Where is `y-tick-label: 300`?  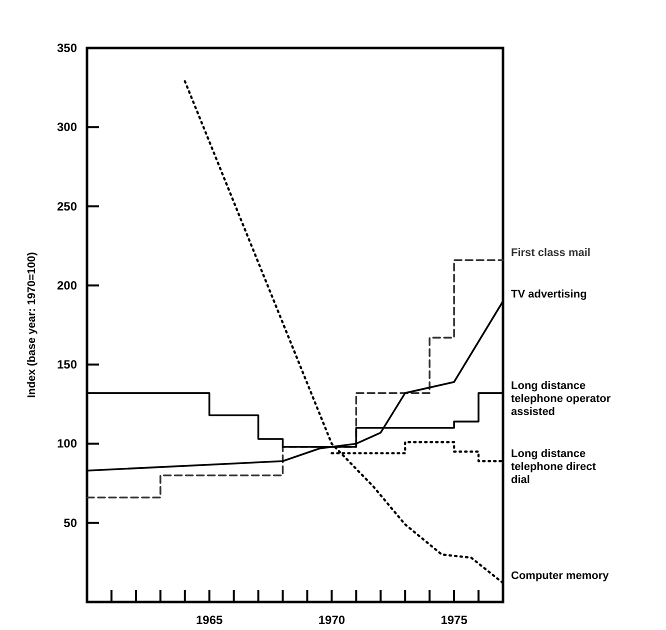 y-tick-label: 300 is located at coordinates (67, 127).